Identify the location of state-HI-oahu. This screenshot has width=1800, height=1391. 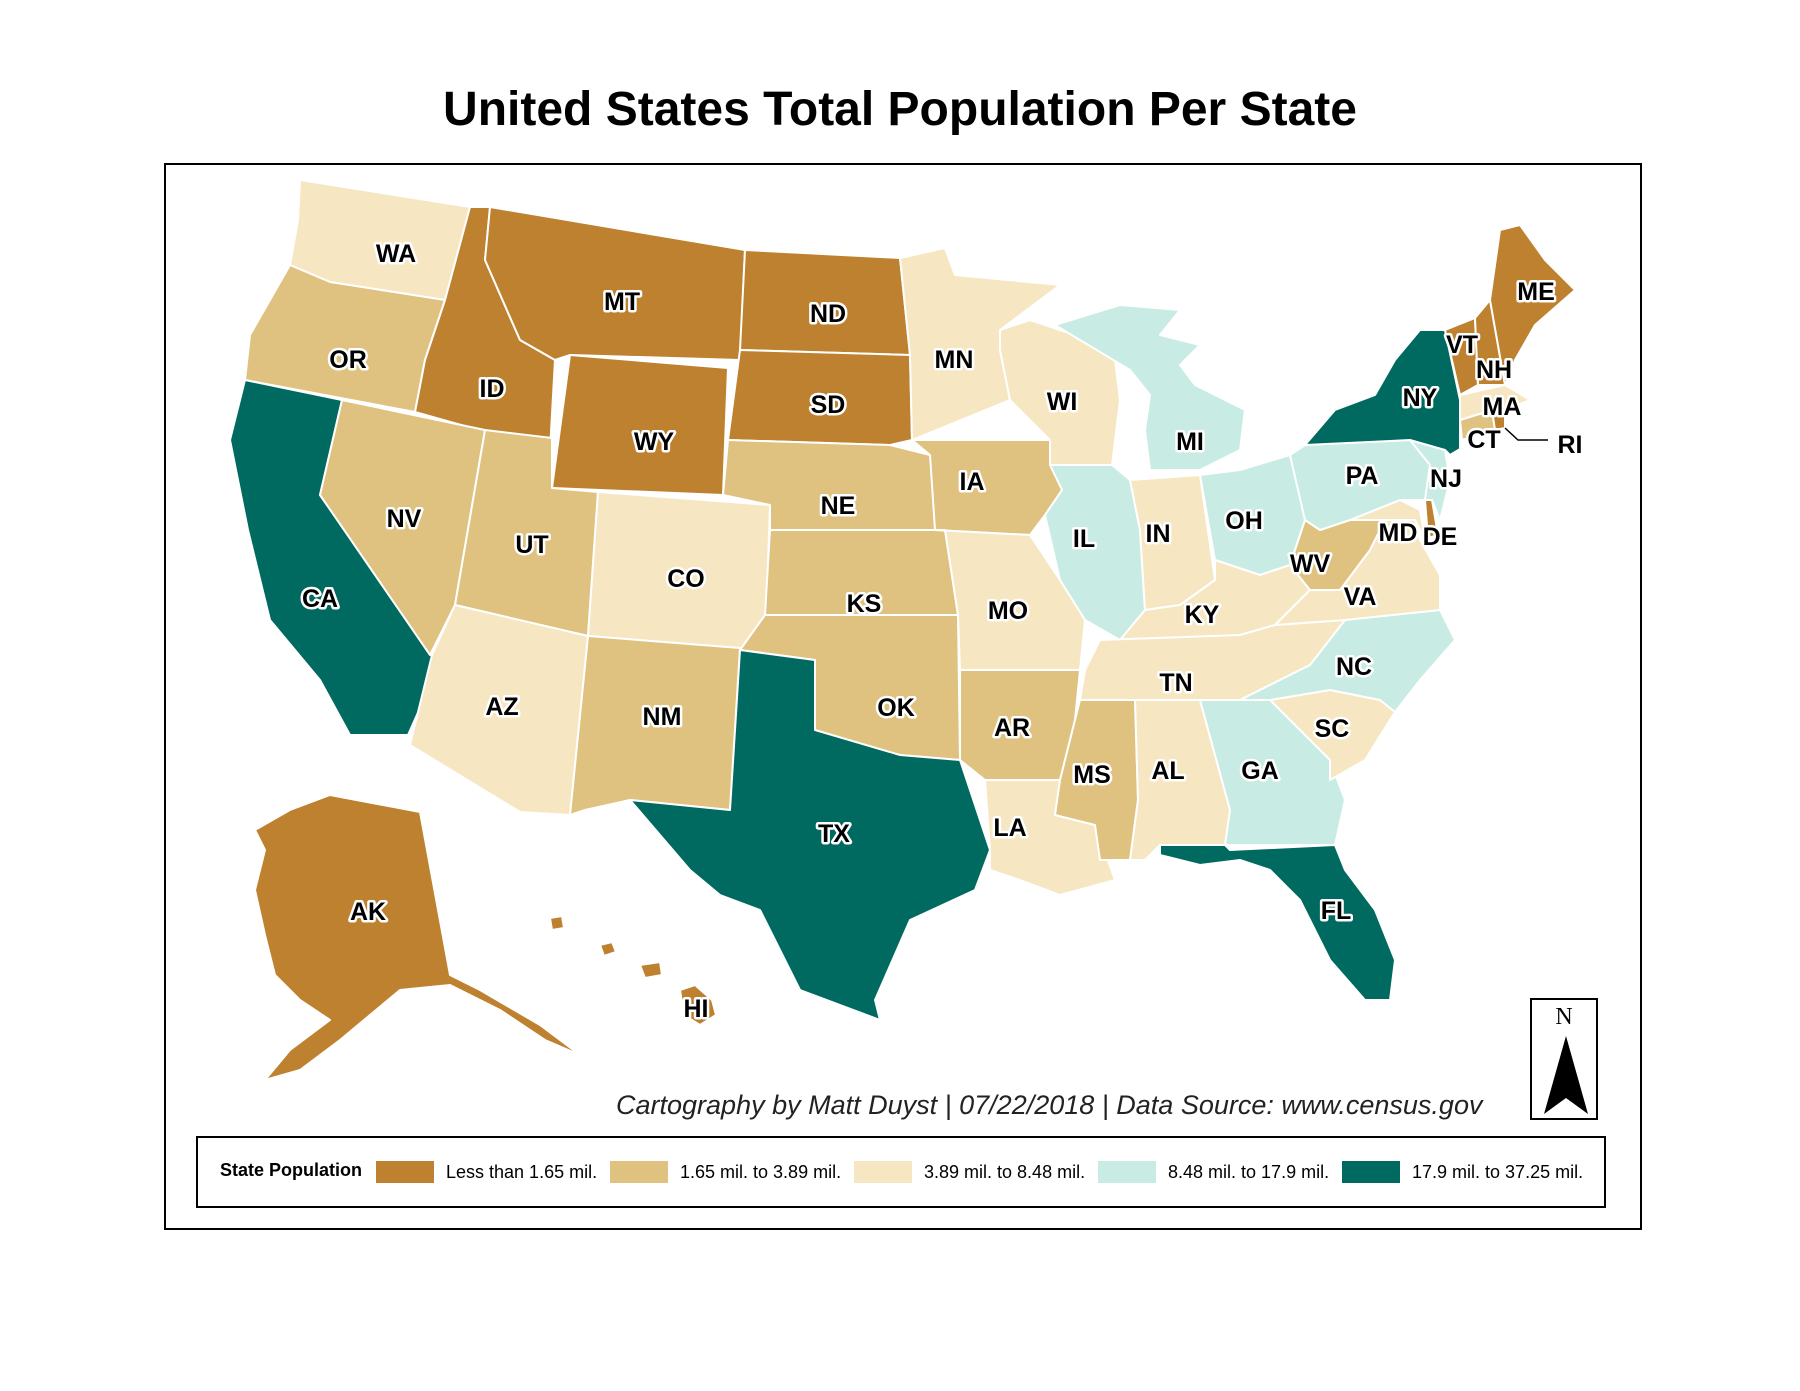
(608, 949).